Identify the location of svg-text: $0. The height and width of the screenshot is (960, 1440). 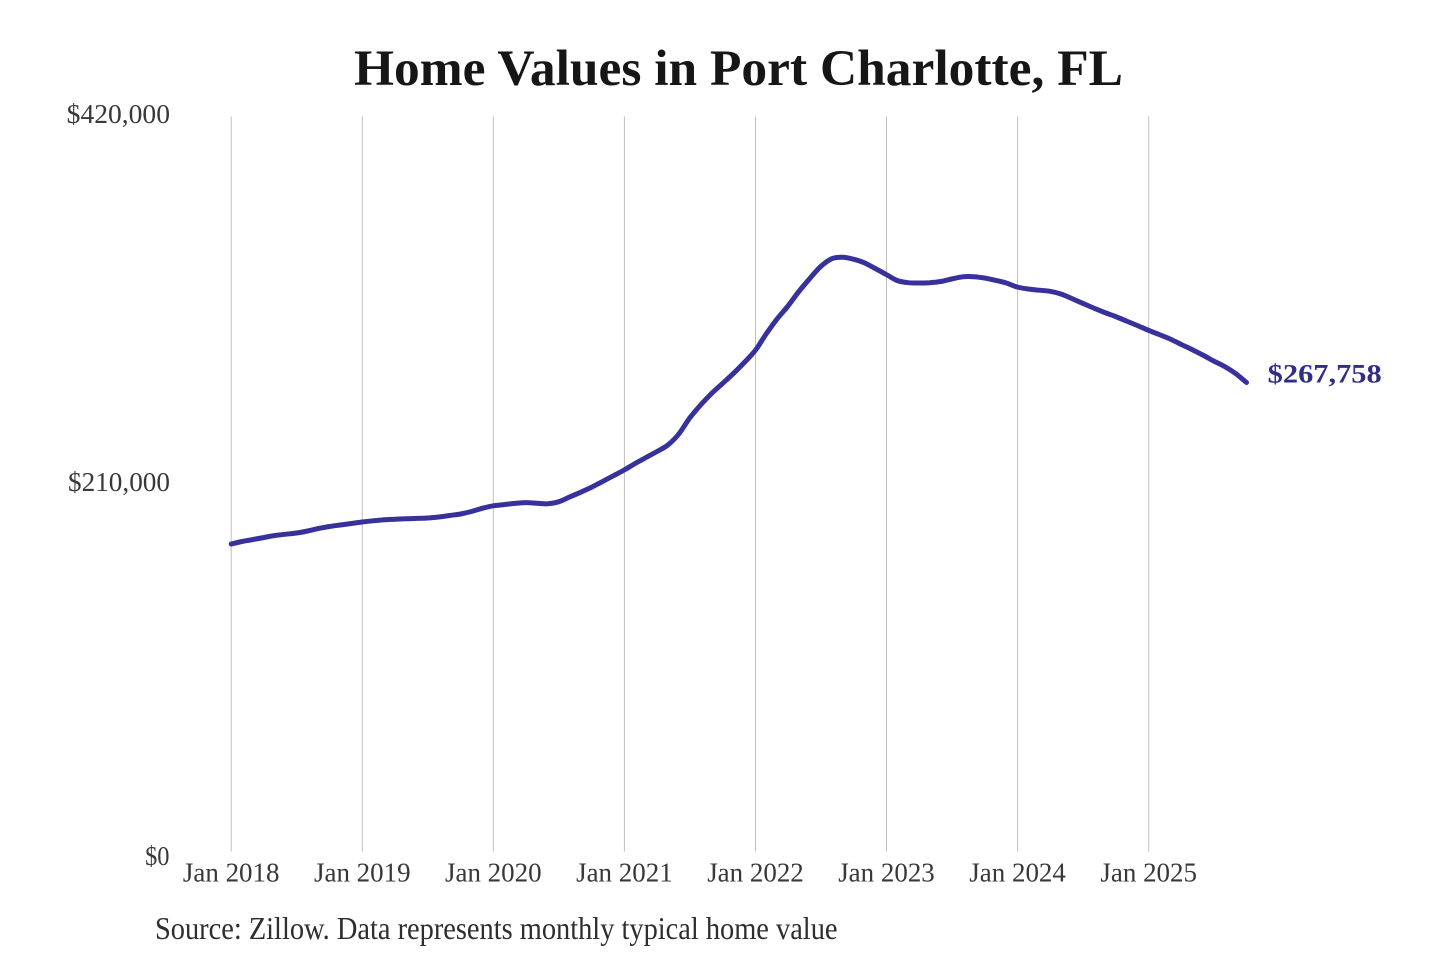
(157, 856).